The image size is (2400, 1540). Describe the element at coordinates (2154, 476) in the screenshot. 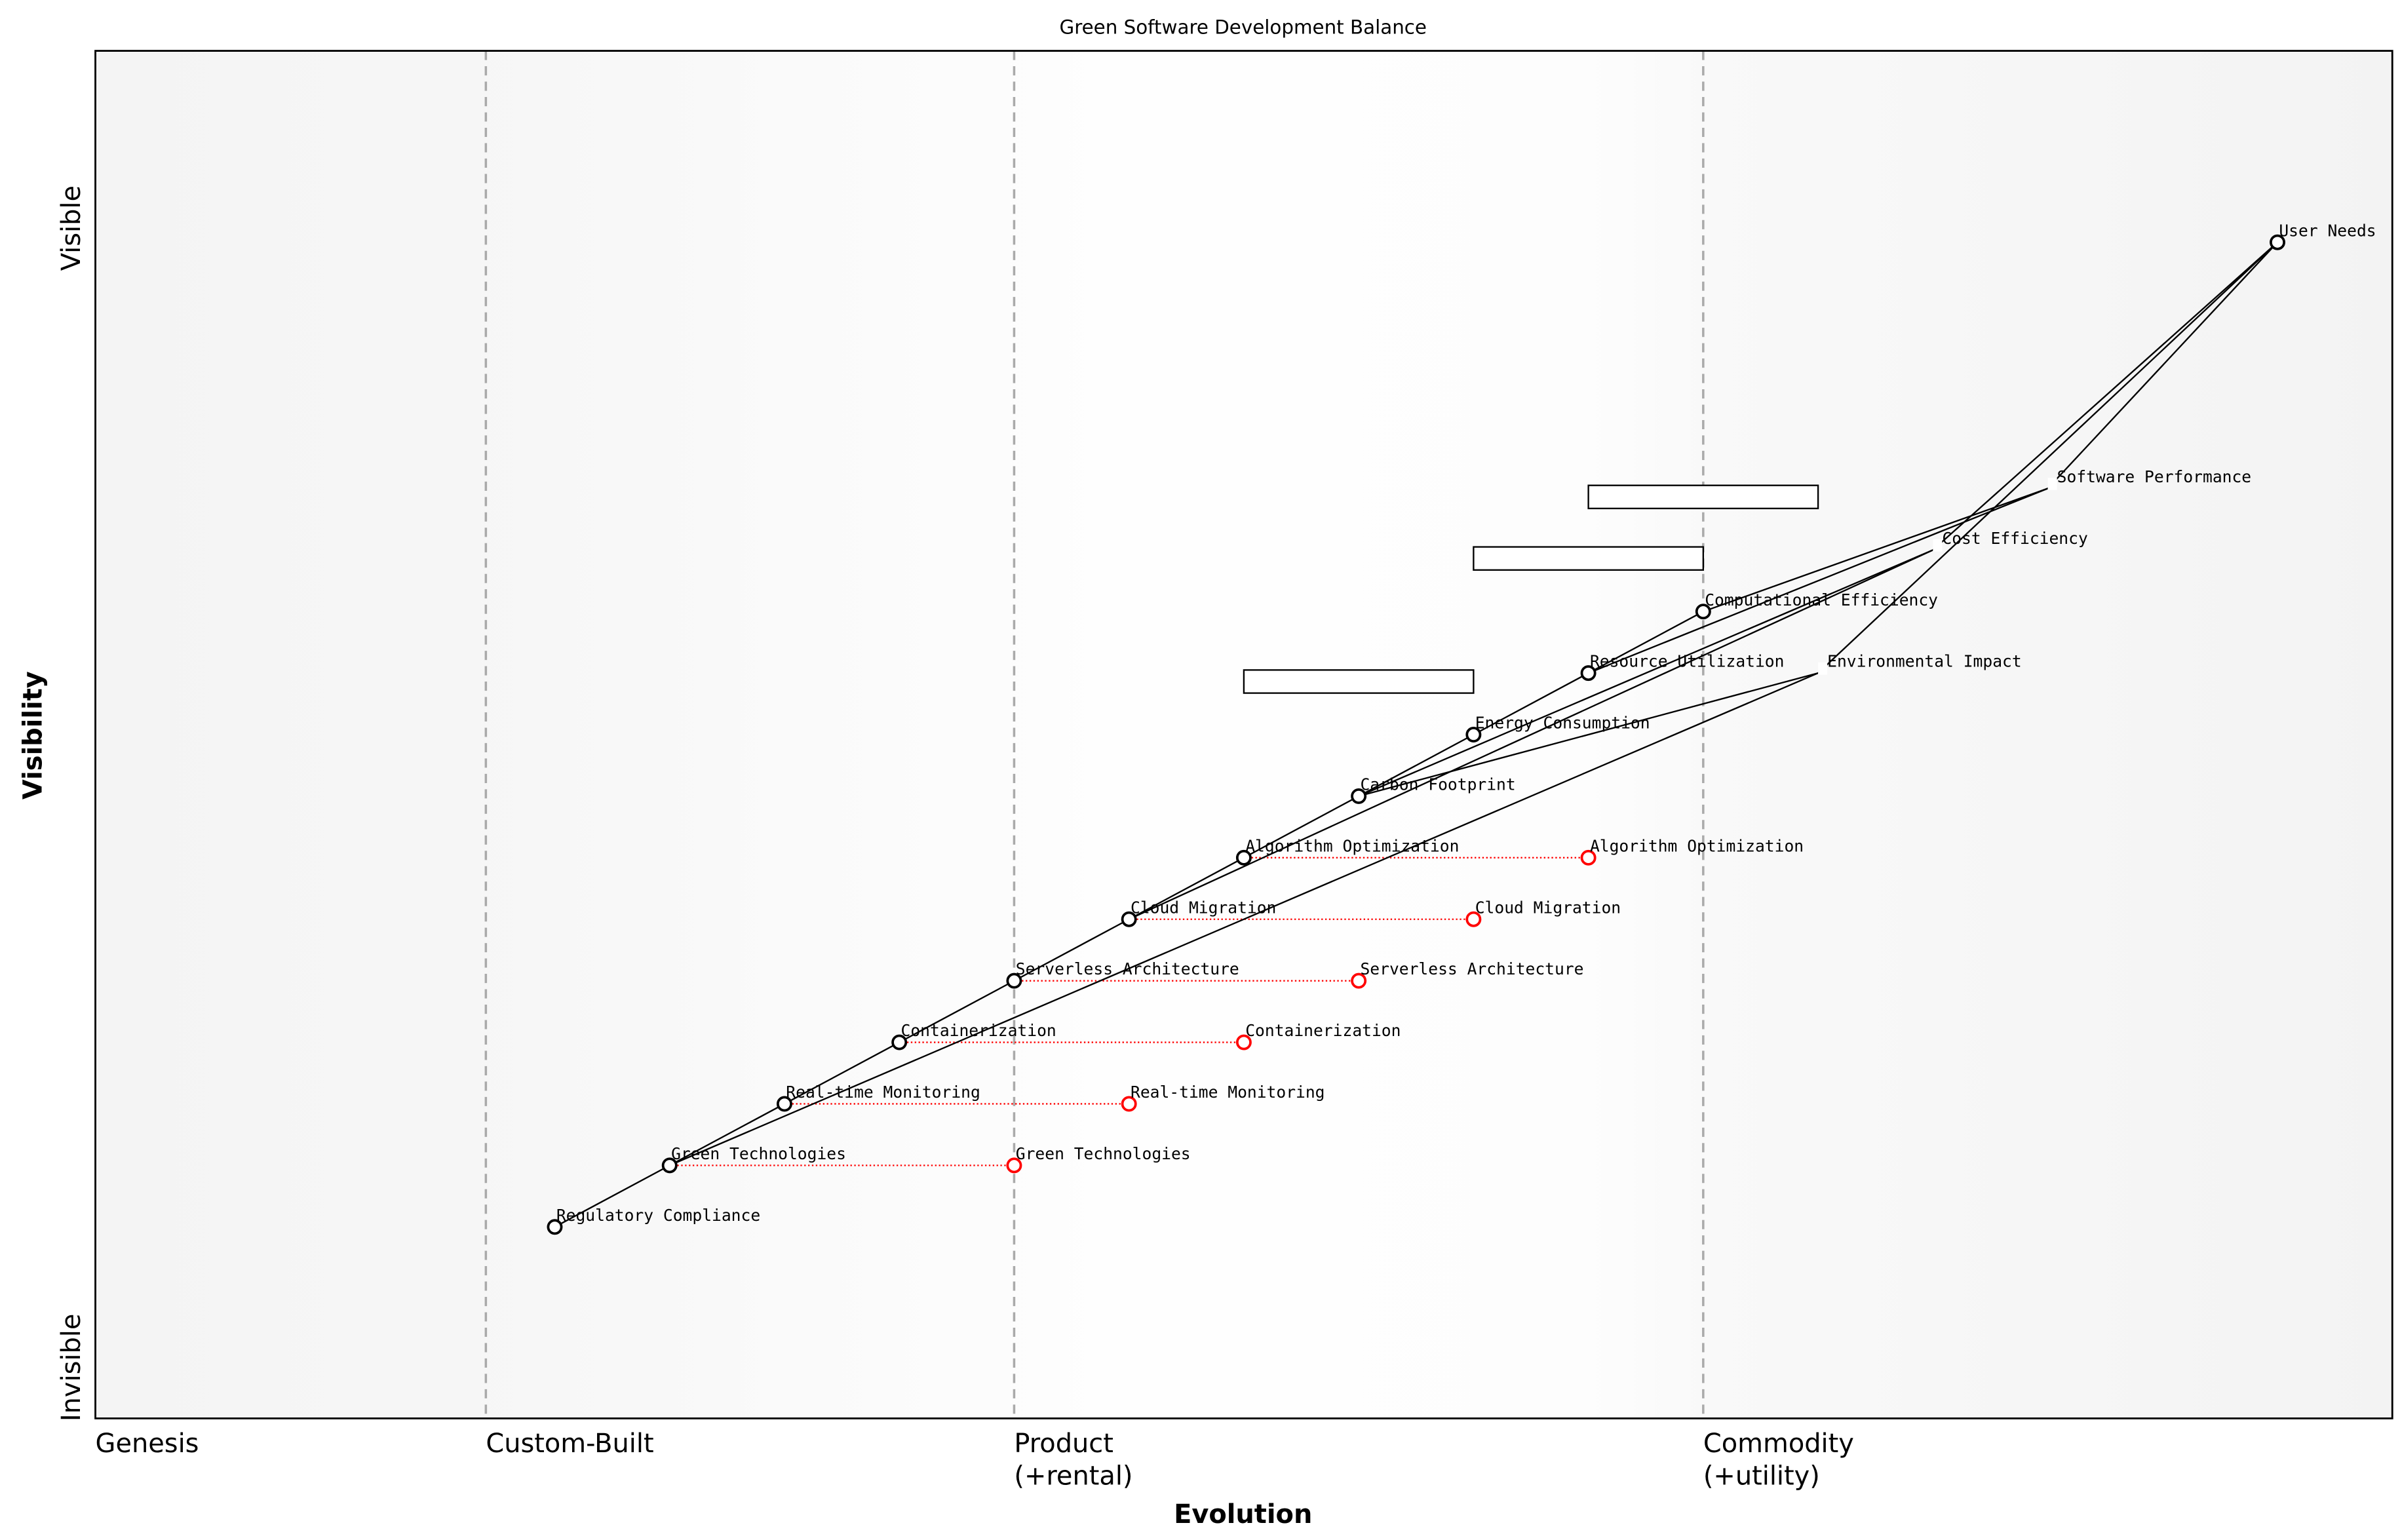

I see `component-label: Software Performance` at that location.